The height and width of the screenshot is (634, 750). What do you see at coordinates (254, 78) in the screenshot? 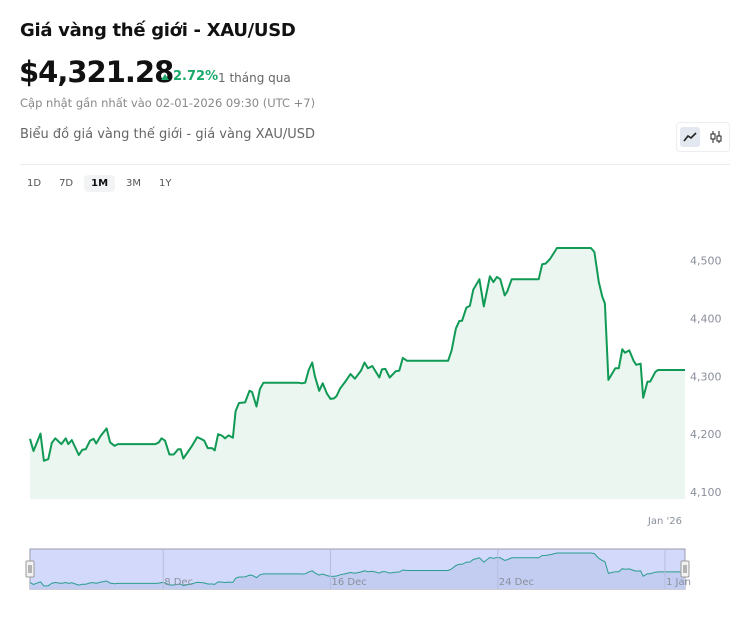
I see `change-period: 1 tháng qua` at bounding box center [254, 78].